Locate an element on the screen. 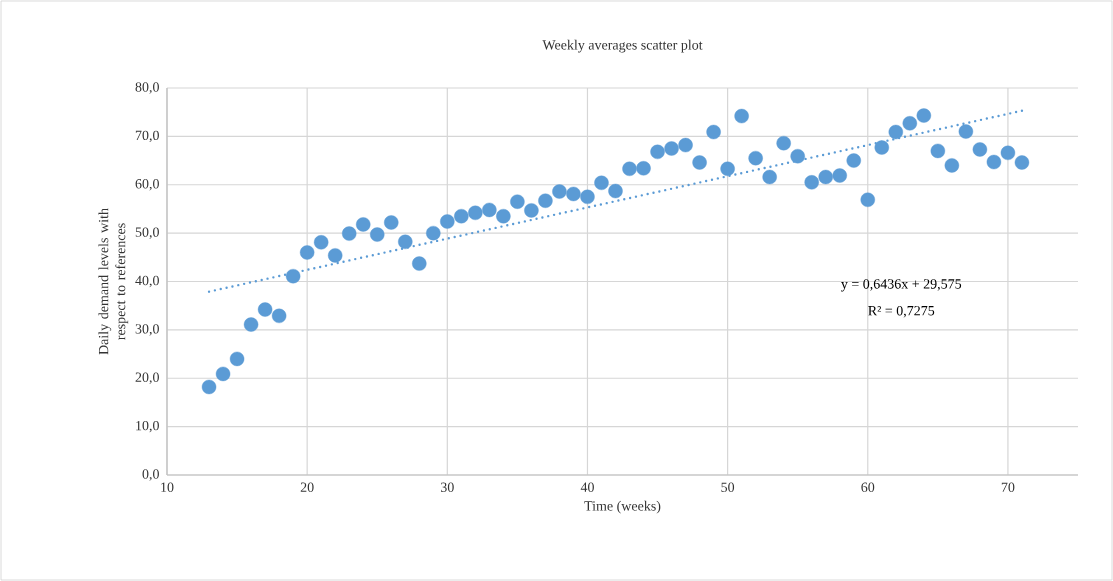 This screenshot has width=1113, height=581. y-tick-label: 80,0 is located at coordinates (147, 88).